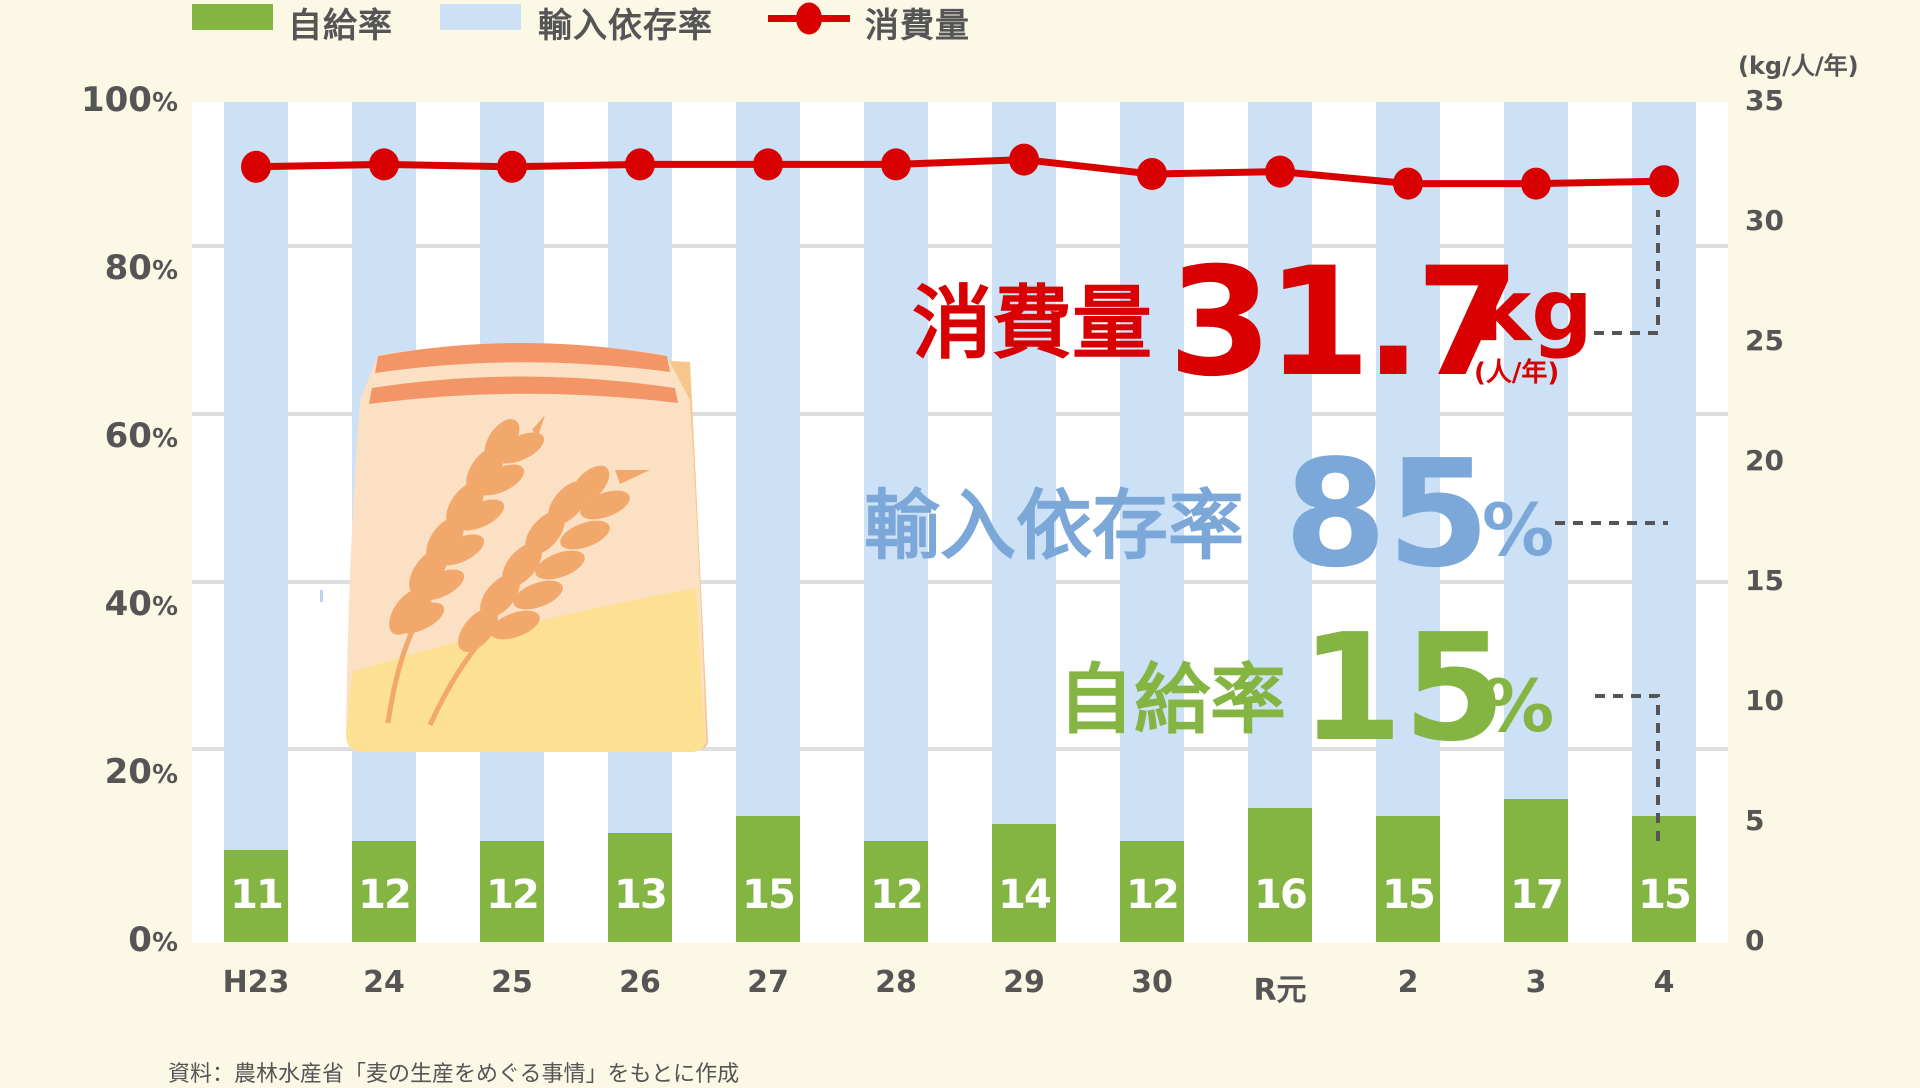 Image resolution: width=1920 pixels, height=1088 pixels. What do you see at coordinates (1281, 895) in the screenshot?
I see `bar-value-label: 16` at bounding box center [1281, 895].